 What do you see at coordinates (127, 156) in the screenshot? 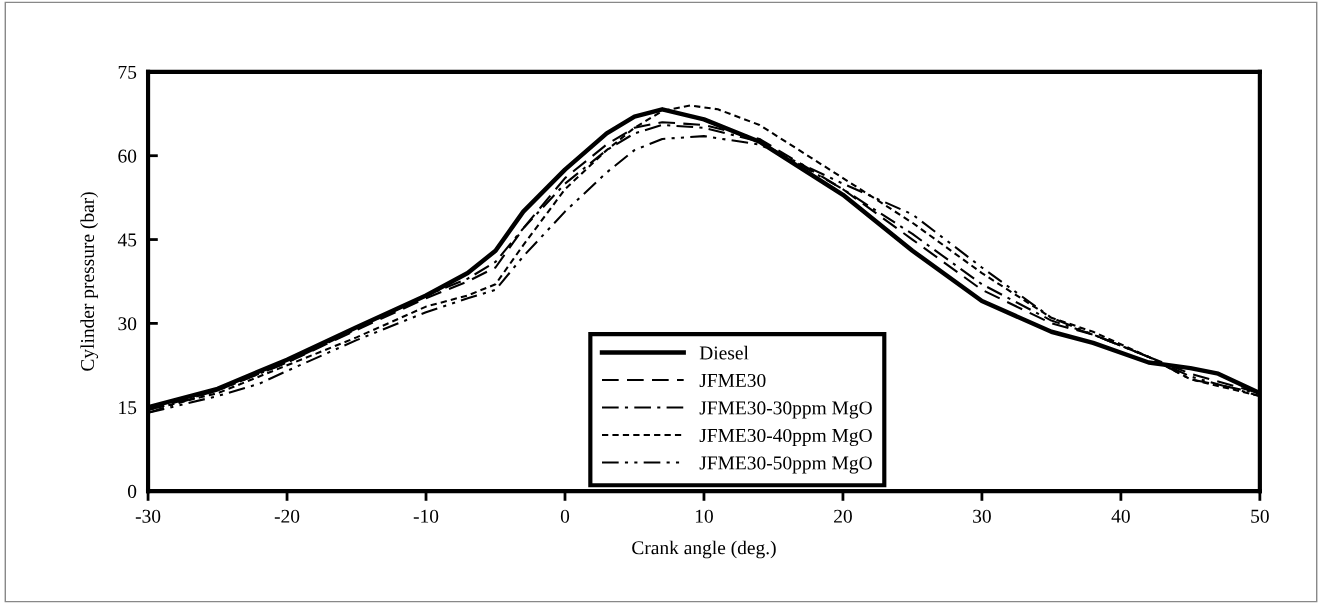
I see `y-tick-label: 60` at bounding box center [127, 156].